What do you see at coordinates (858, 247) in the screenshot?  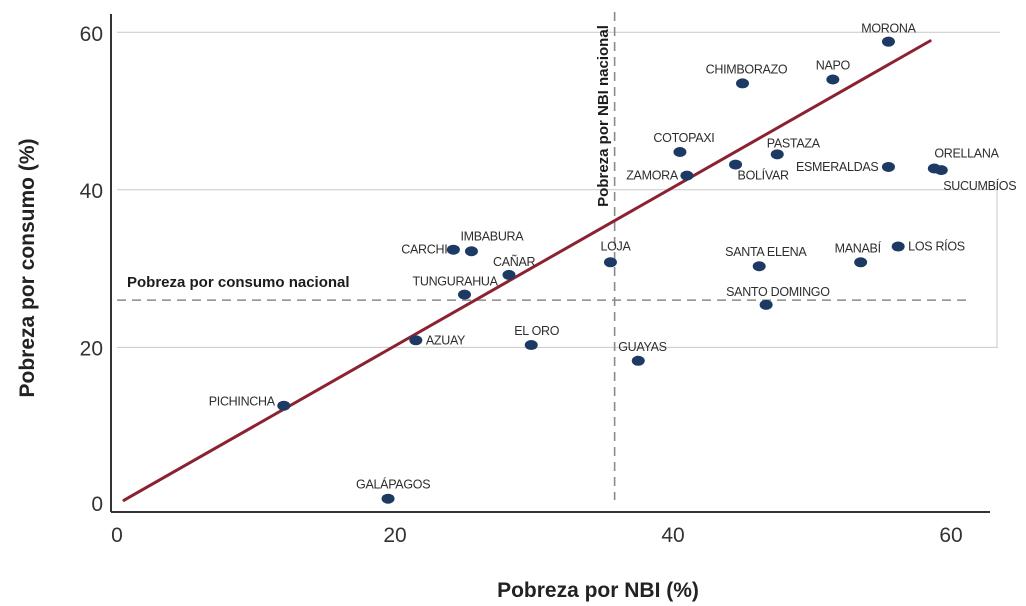 I see `point-label-manabi: MANABÍ` at bounding box center [858, 247].